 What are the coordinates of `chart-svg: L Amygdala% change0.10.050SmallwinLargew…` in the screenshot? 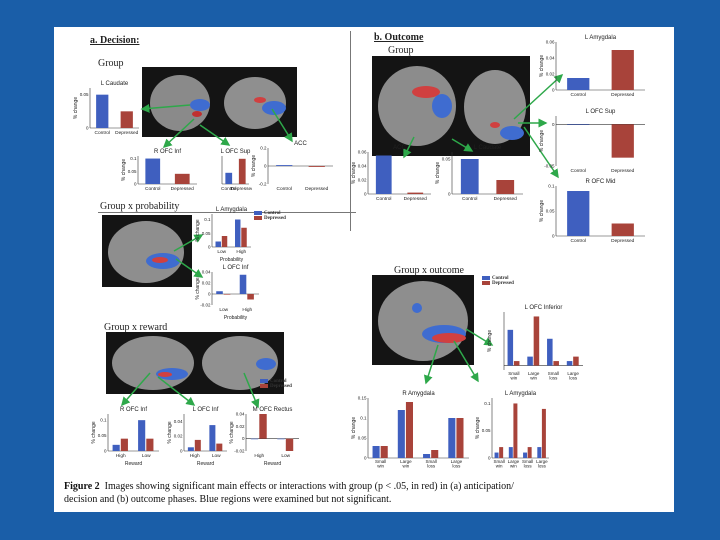 It's located at (512, 430).